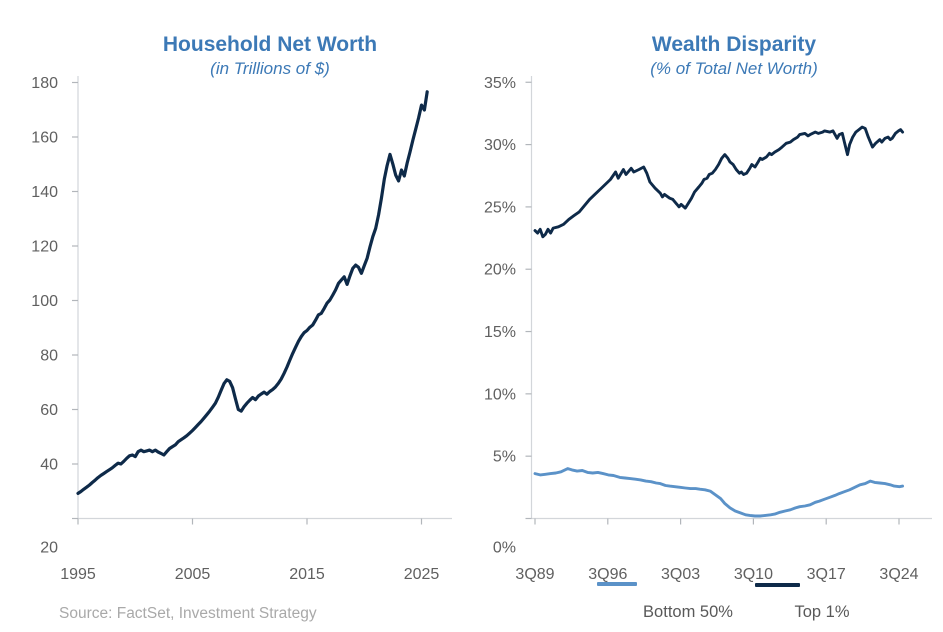 The image size is (943, 632). I want to click on left-chart-title: Household Net Worth, so click(270, 44).